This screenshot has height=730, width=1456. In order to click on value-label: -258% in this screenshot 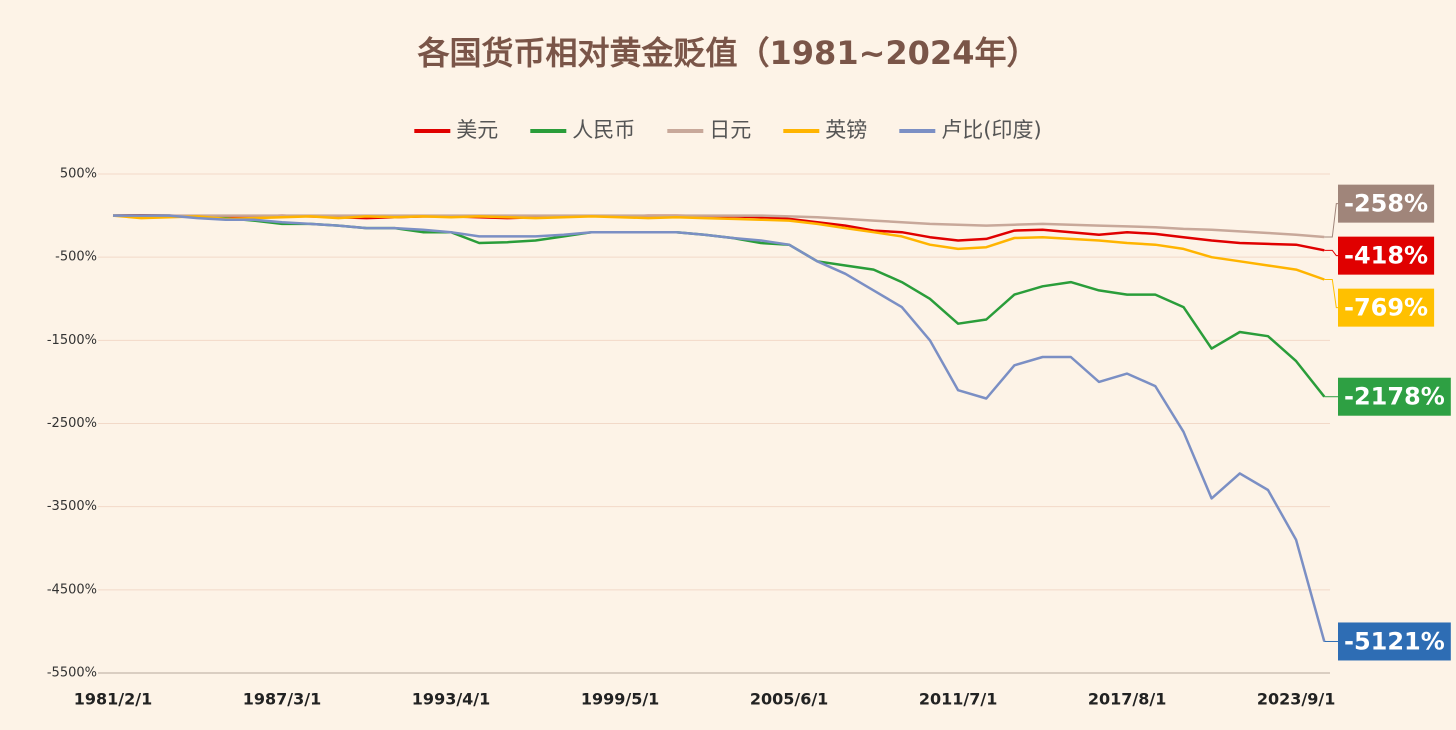, I will do `click(1386, 204)`.